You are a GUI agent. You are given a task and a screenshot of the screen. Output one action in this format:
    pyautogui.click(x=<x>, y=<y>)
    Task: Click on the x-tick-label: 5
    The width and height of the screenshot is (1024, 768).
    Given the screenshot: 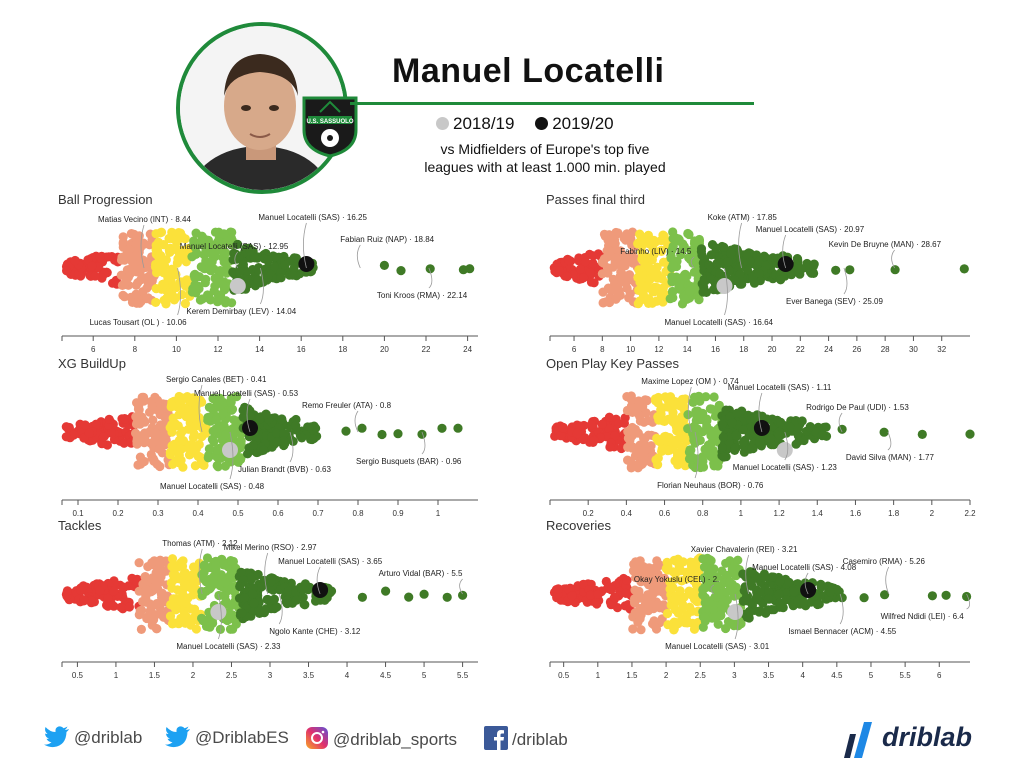 What is the action you would take?
    pyautogui.click(x=424, y=674)
    